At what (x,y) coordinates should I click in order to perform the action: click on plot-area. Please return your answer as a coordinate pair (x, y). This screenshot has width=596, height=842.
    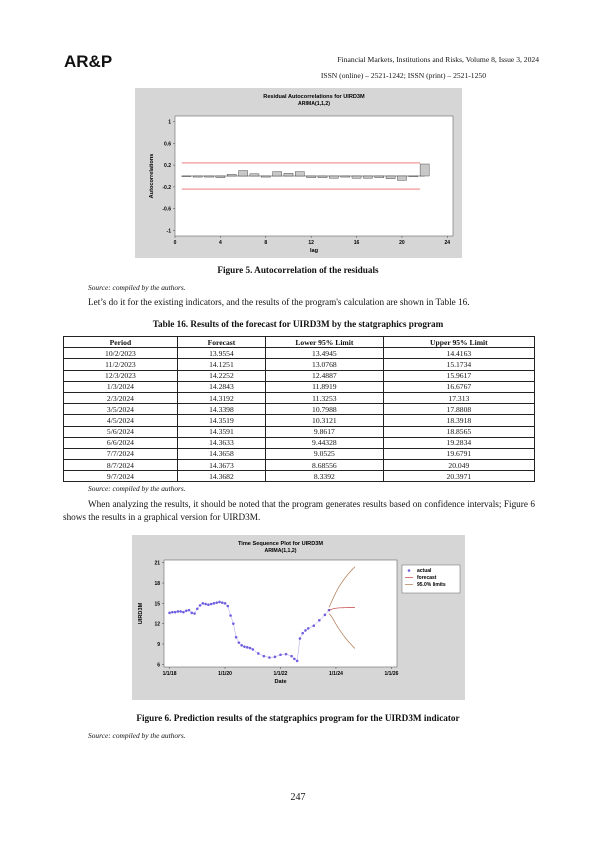
    Looking at the image, I should click on (280, 613).